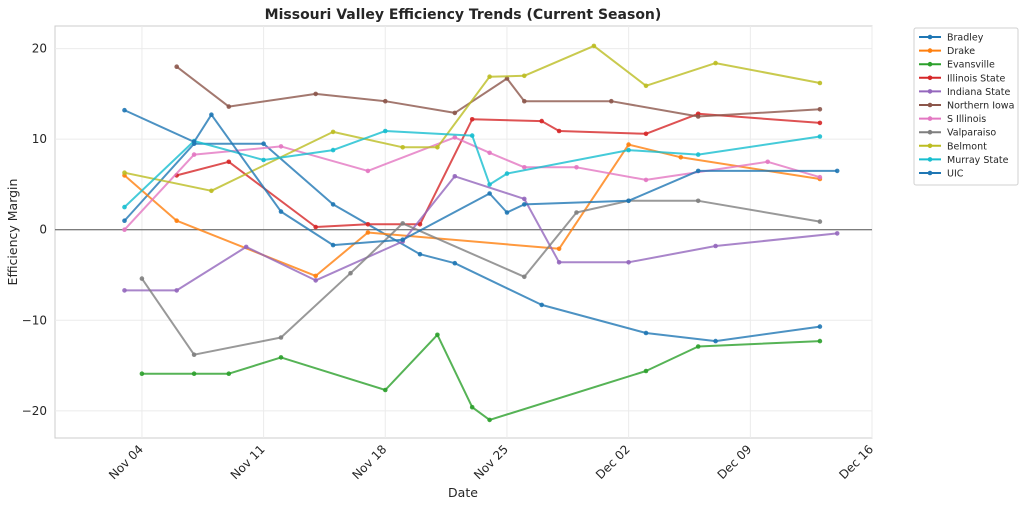 This screenshot has height=506, width=1024. What do you see at coordinates (34, 230) in the screenshot?
I see `y-axis: −20 −10 0 10 20` at bounding box center [34, 230].